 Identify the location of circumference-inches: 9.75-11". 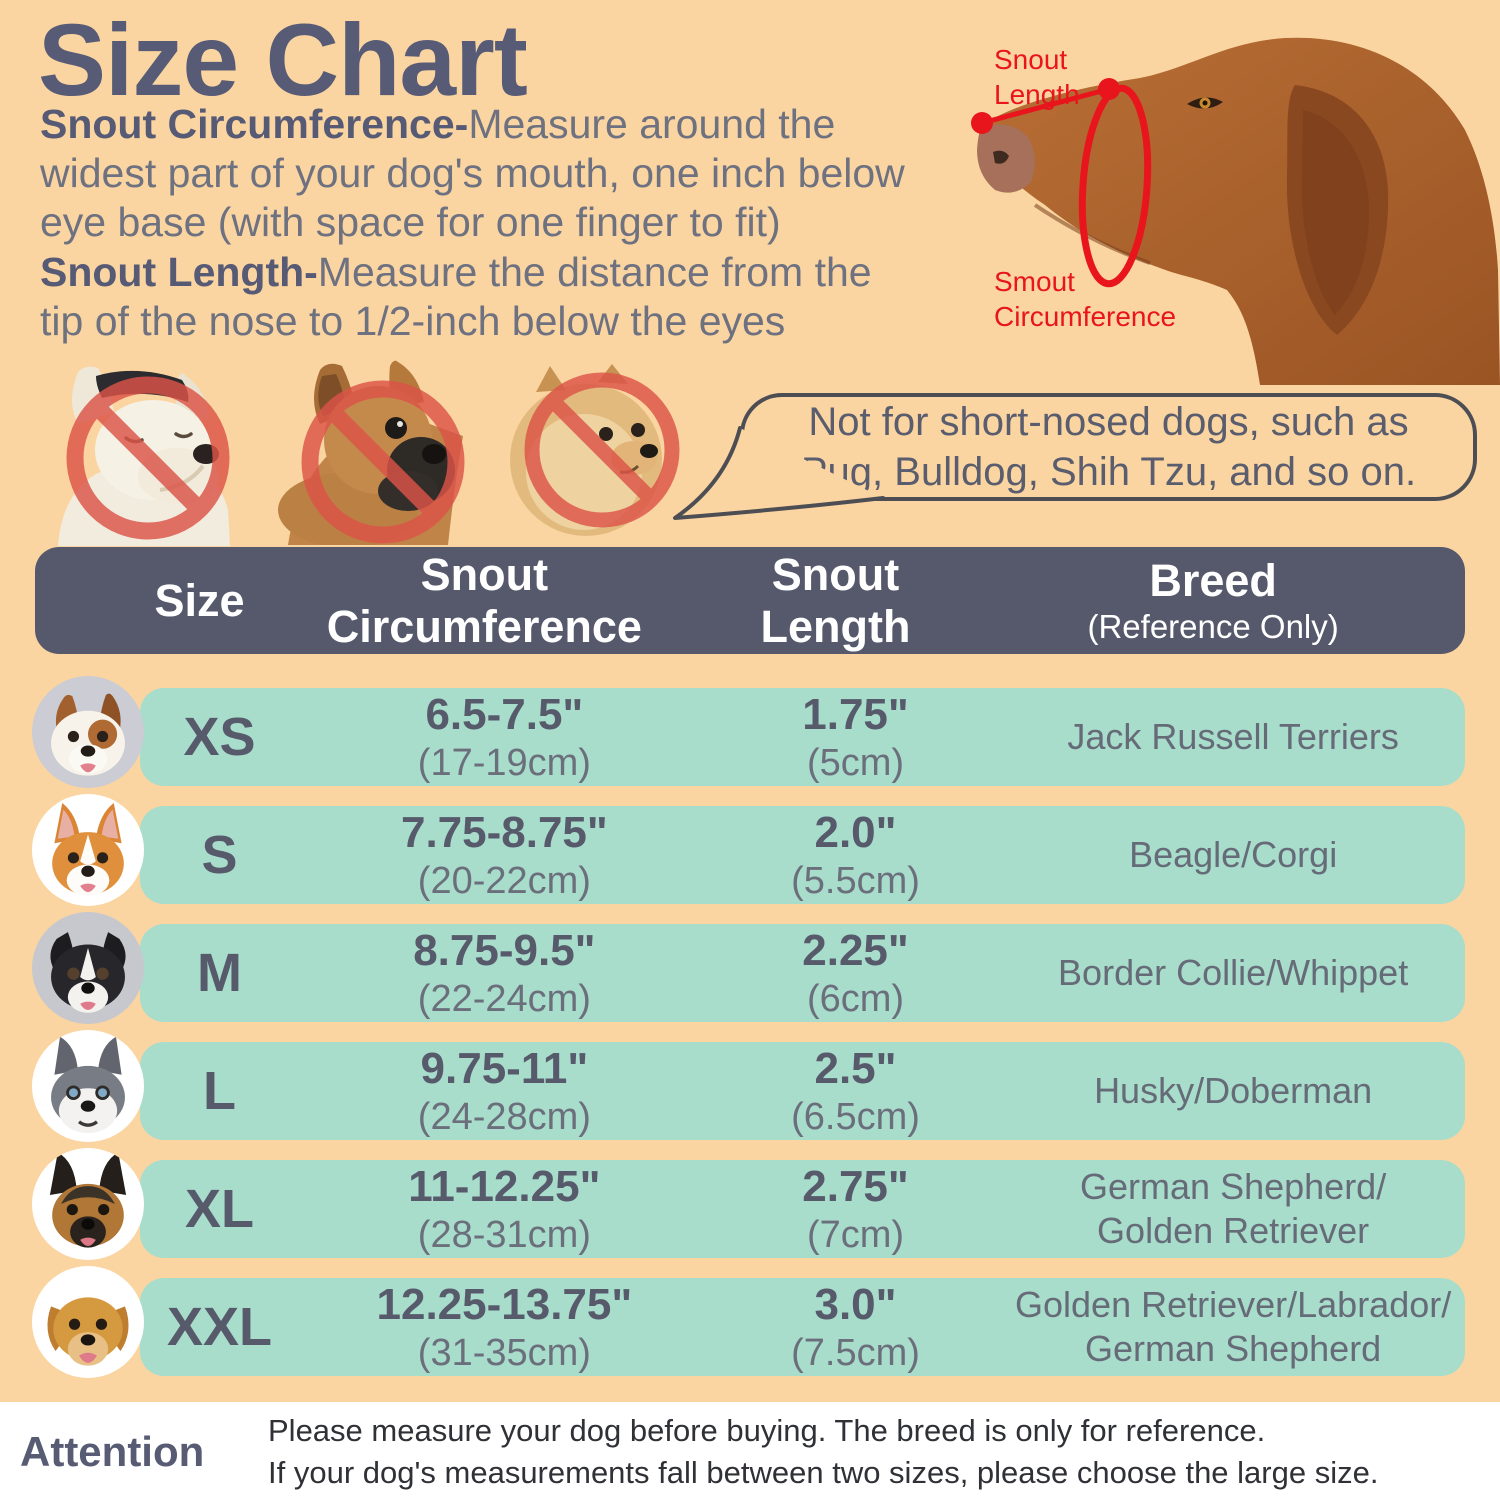
(504, 1068).